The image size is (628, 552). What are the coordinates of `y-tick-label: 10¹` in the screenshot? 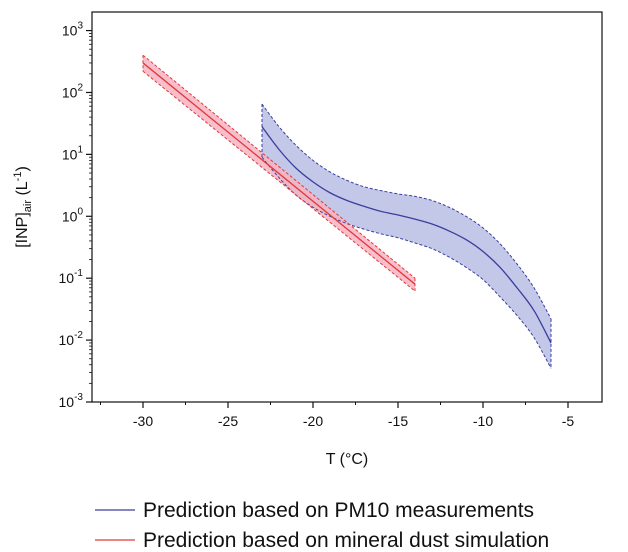 It's located at (73, 153).